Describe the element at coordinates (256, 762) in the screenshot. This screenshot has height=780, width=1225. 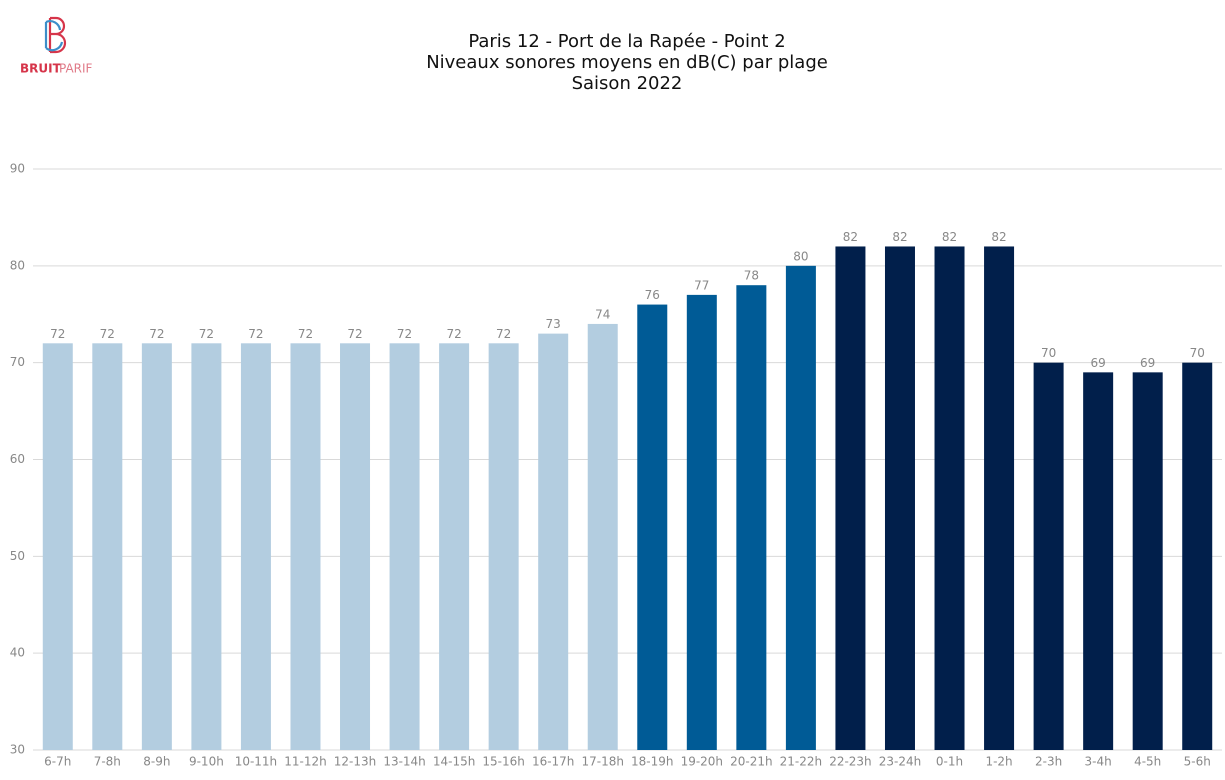
I see `x-tick-label: 10-11h` at that location.